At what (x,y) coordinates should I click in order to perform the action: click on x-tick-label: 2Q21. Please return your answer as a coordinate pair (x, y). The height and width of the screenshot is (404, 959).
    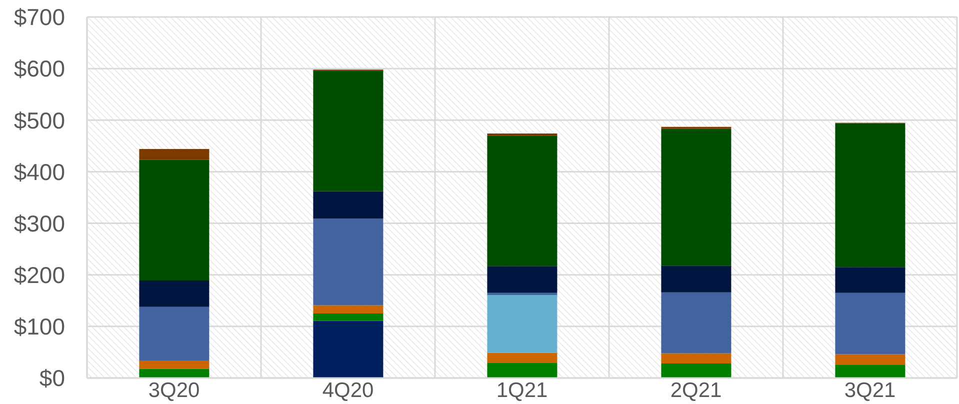
    Looking at the image, I should click on (696, 390).